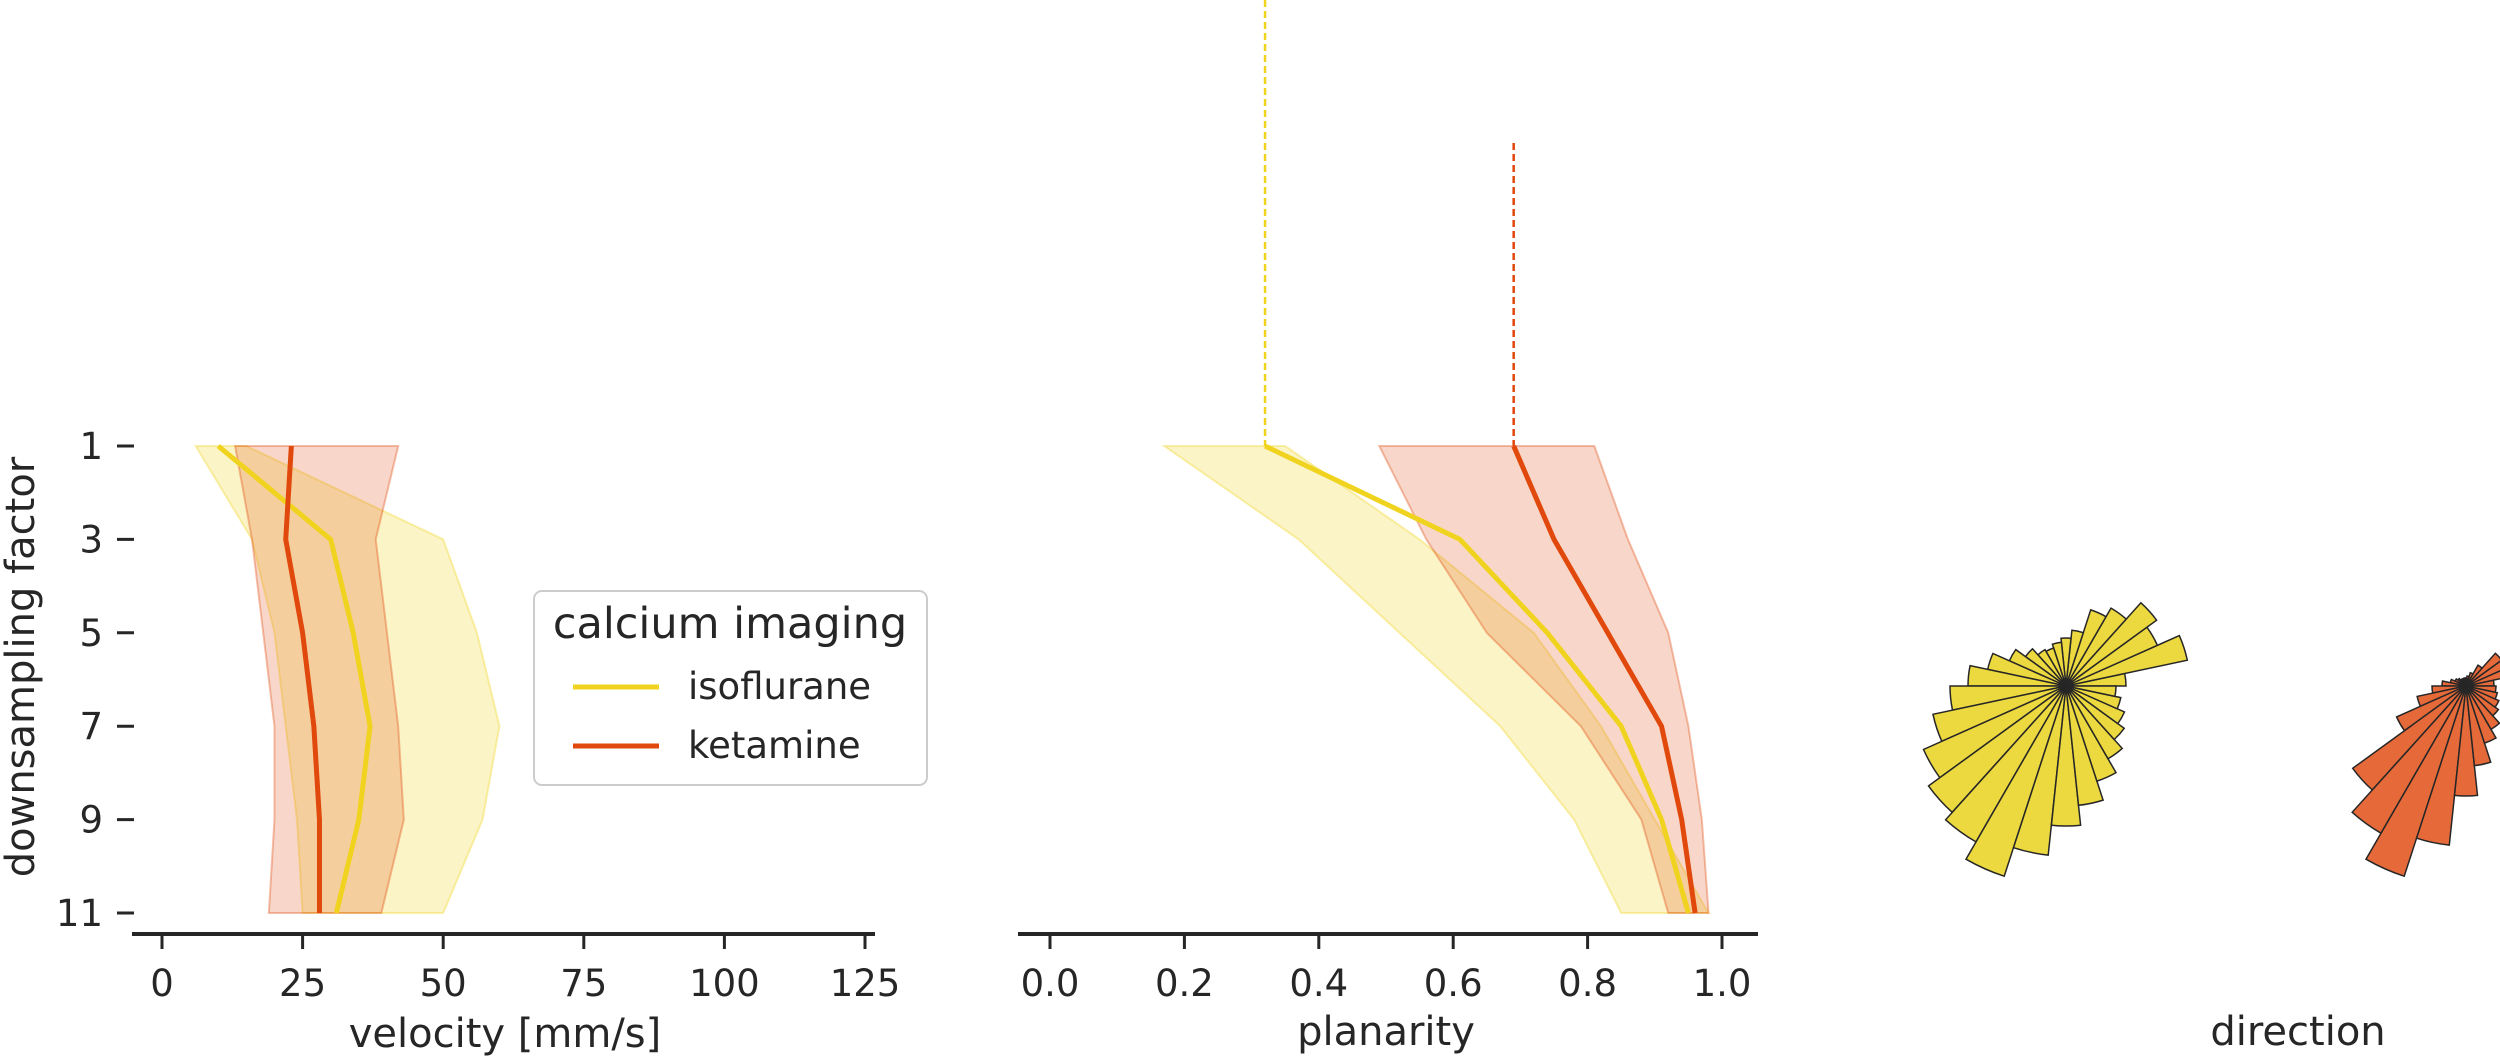 The image size is (2500, 1059). What do you see at coordinates (443, 983) in the screenshot?
I see `velocity-x-tick-label: 50` at bounding box center [443, 983].